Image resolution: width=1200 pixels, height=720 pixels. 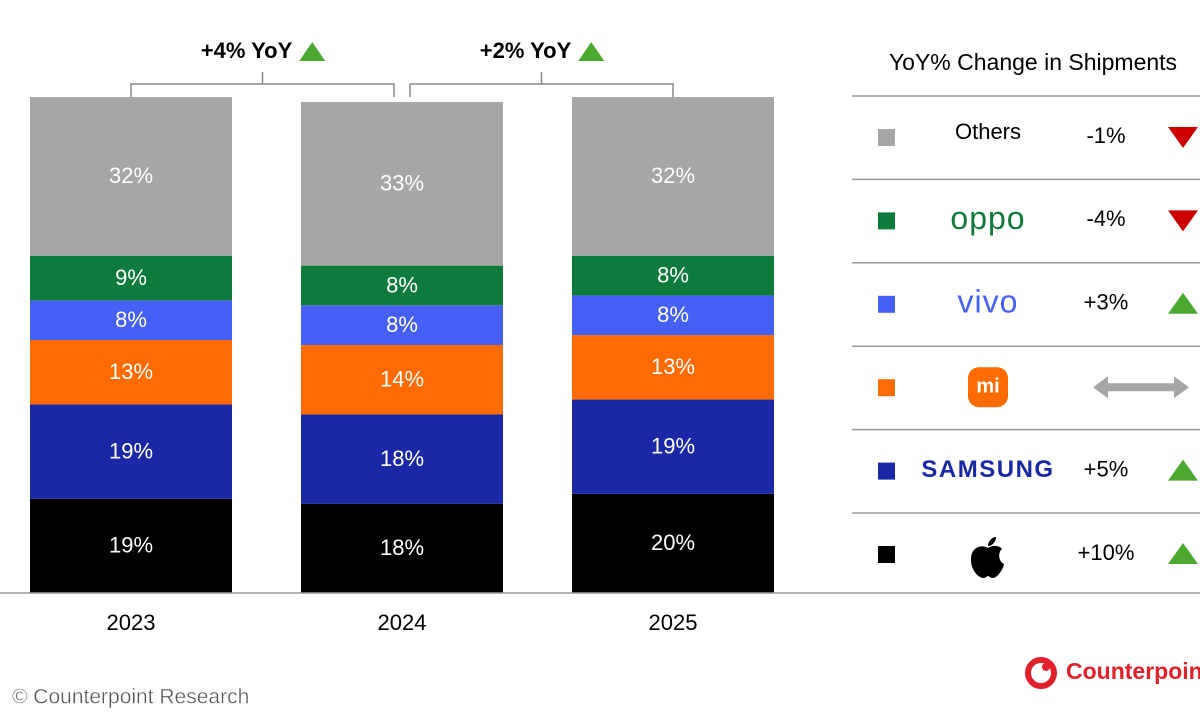 I want to click on value-label: 9%, so click(x=131, y=277).